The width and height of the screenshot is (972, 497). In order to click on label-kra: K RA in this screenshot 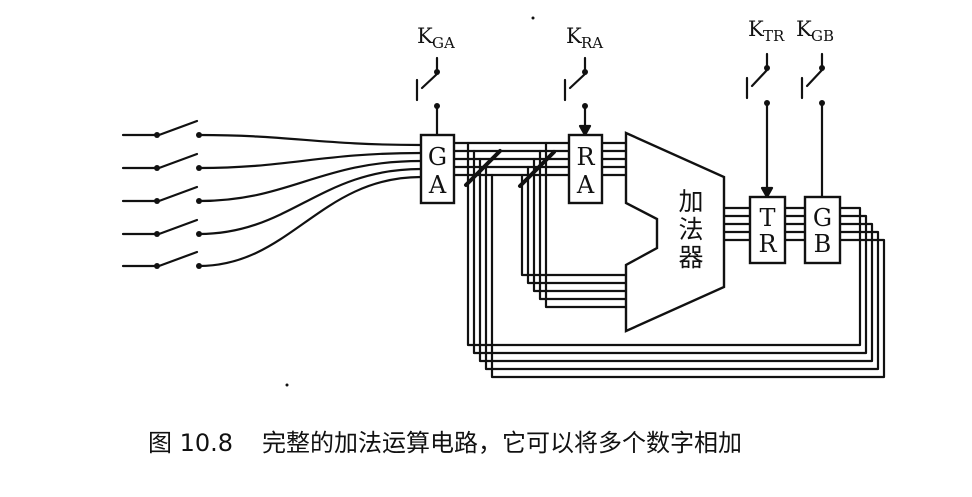, I will do `click(584, 38)`.